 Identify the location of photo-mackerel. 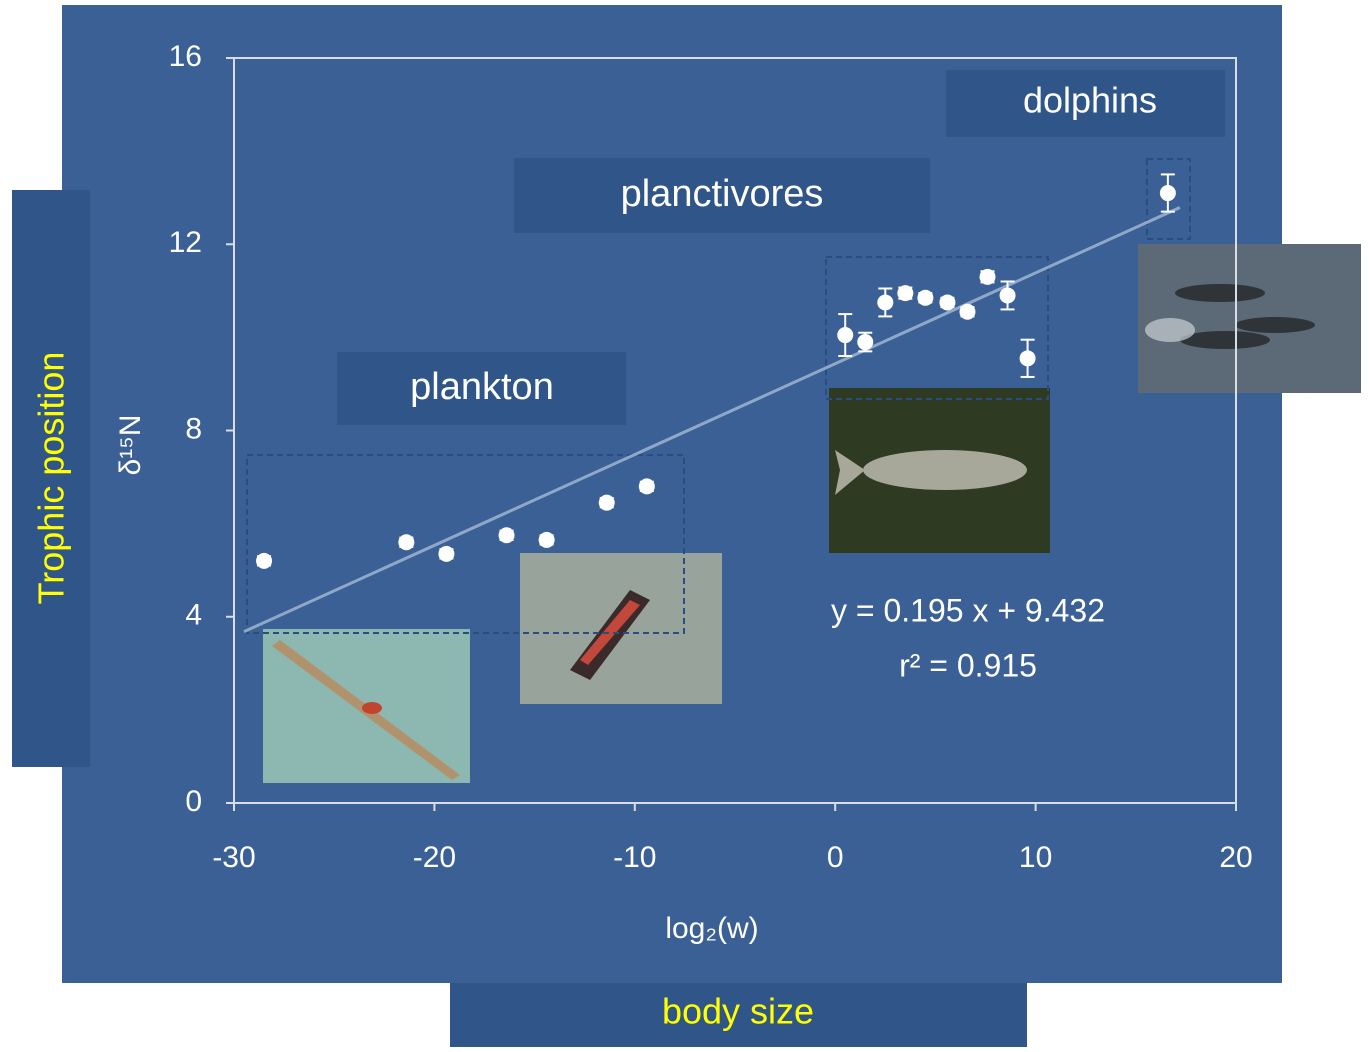
(939, 470).